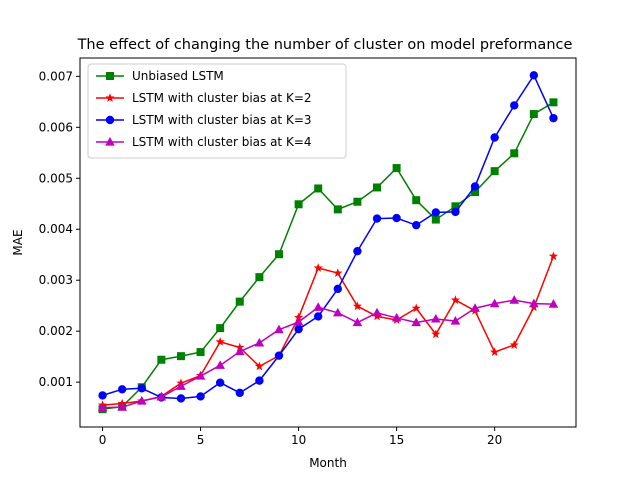 The width and height of the screenshot is (640, 480). What do you see at coordinates (160, 76) in the screenshot?
I see `legend-item: Unbiased LSTM` at bounding box center [160, 76].